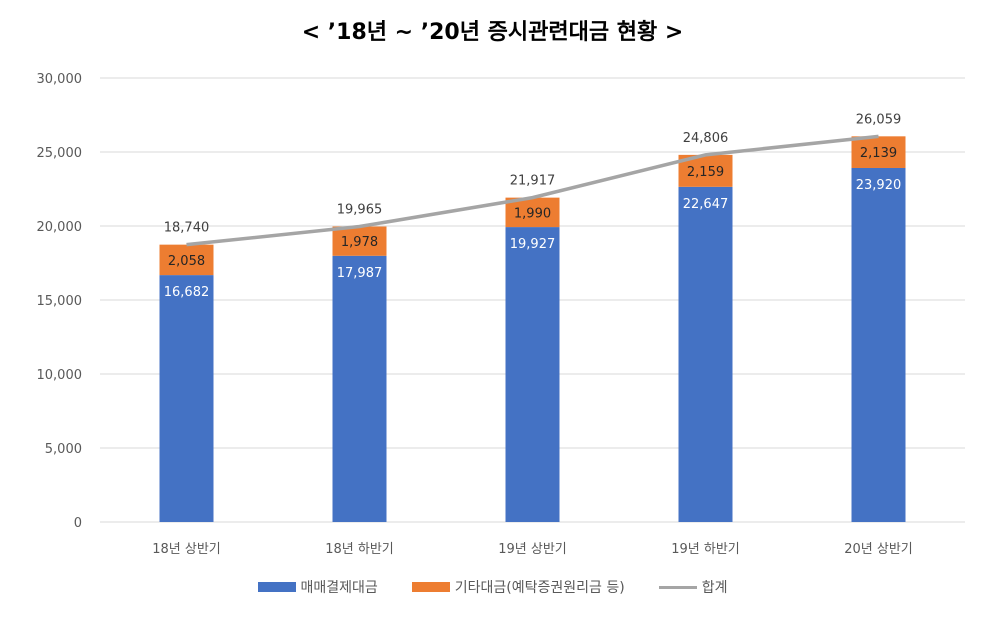 The width and height of the screenshot is (985, 626). Describe the element at coordinates (878, 549) in the screenshot. I see `x-tick-label: 20년 상반기` at that location.